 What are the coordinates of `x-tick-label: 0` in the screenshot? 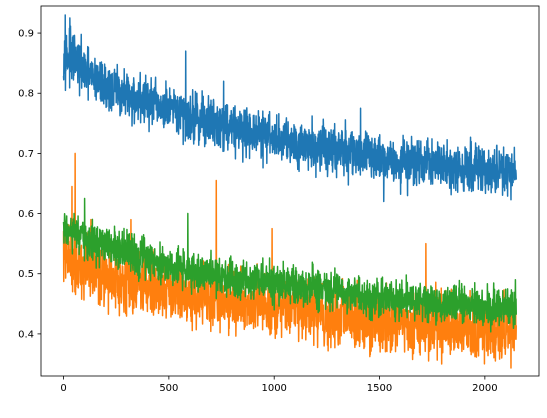 It's located at (63, 388).